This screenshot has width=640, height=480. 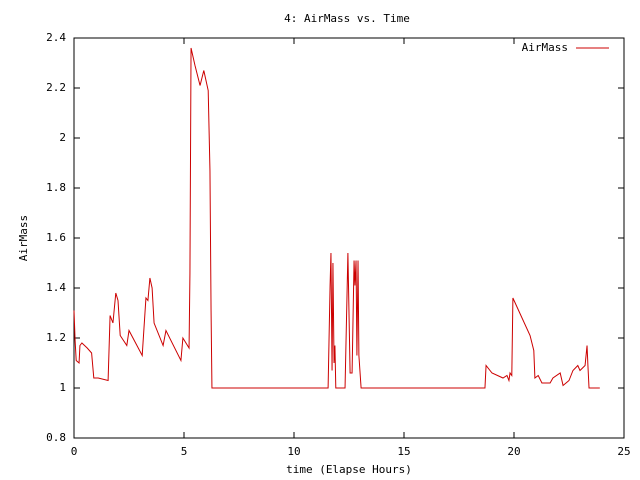 What do you see at coordinates (62, 387) in the screenshot?
I see `y-tick-label: 1` at bounding box center [62, 387].